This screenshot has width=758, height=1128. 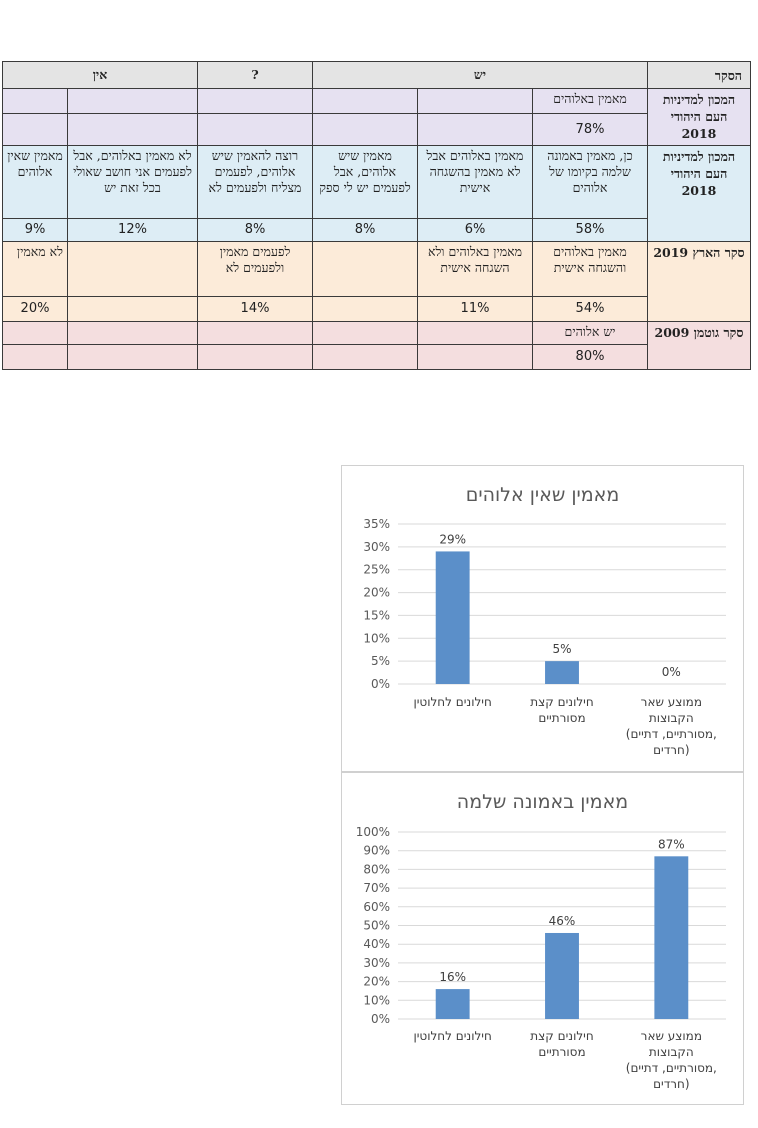 I want to click on data-label: 46%, so click(x=562, y=921).